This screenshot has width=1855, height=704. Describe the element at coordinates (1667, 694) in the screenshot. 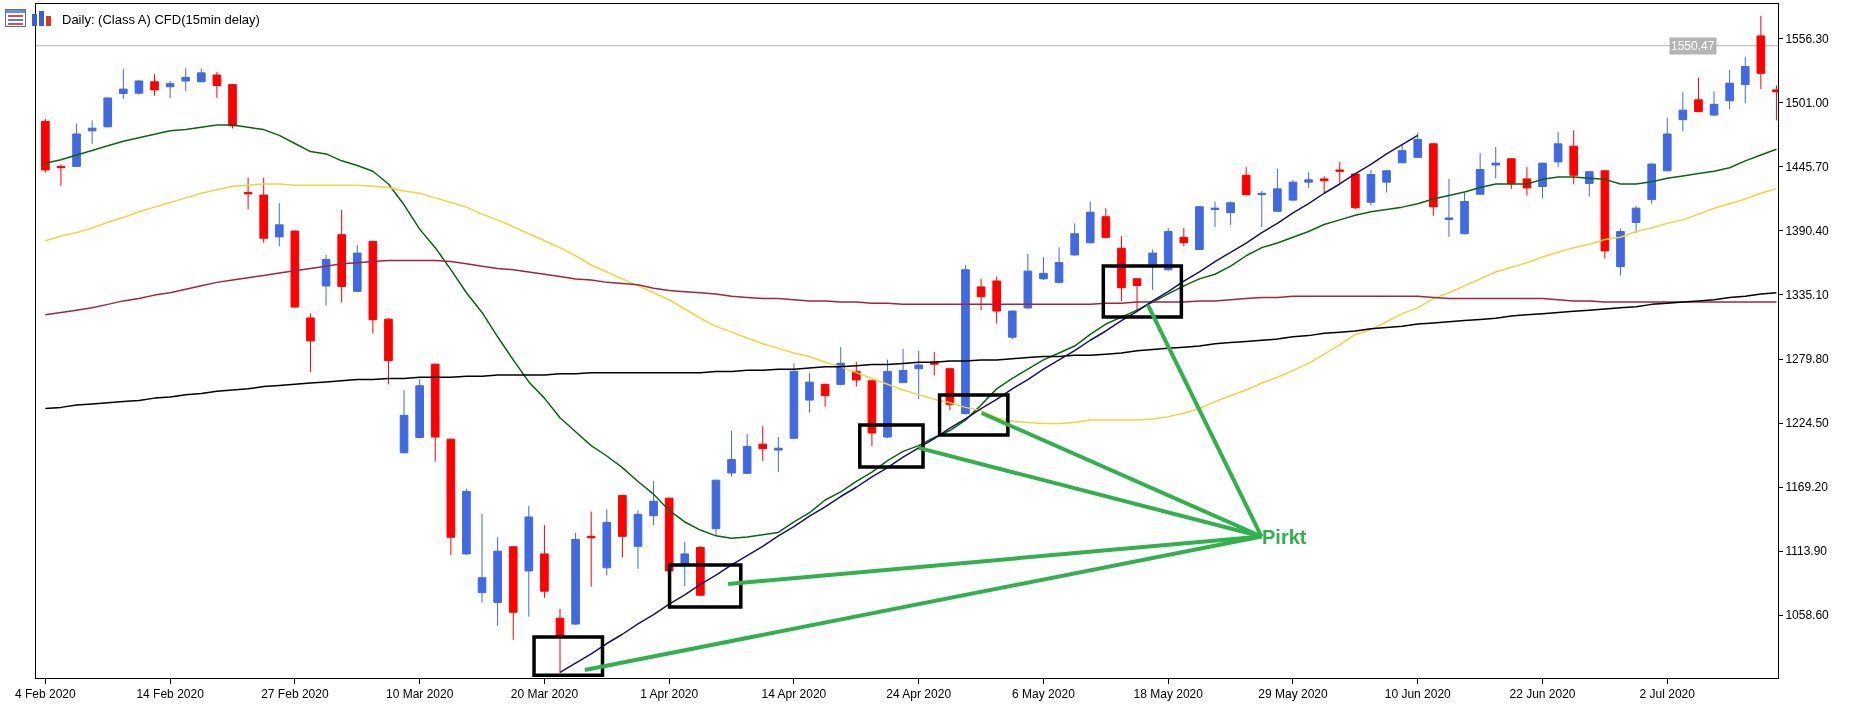

I see `x-tick-label: 2 Jul 2020` at that location.